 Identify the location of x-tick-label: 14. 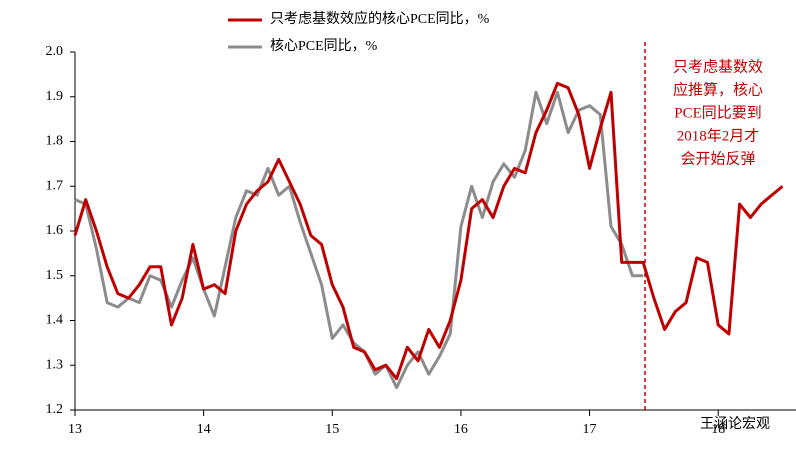
(204, 429).